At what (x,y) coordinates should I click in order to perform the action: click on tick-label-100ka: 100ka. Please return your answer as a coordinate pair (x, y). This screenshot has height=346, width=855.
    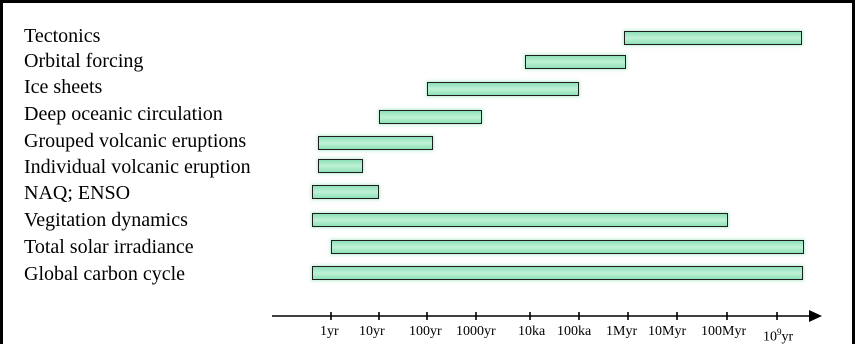
    Looking at the image, I should click on (574, 331).